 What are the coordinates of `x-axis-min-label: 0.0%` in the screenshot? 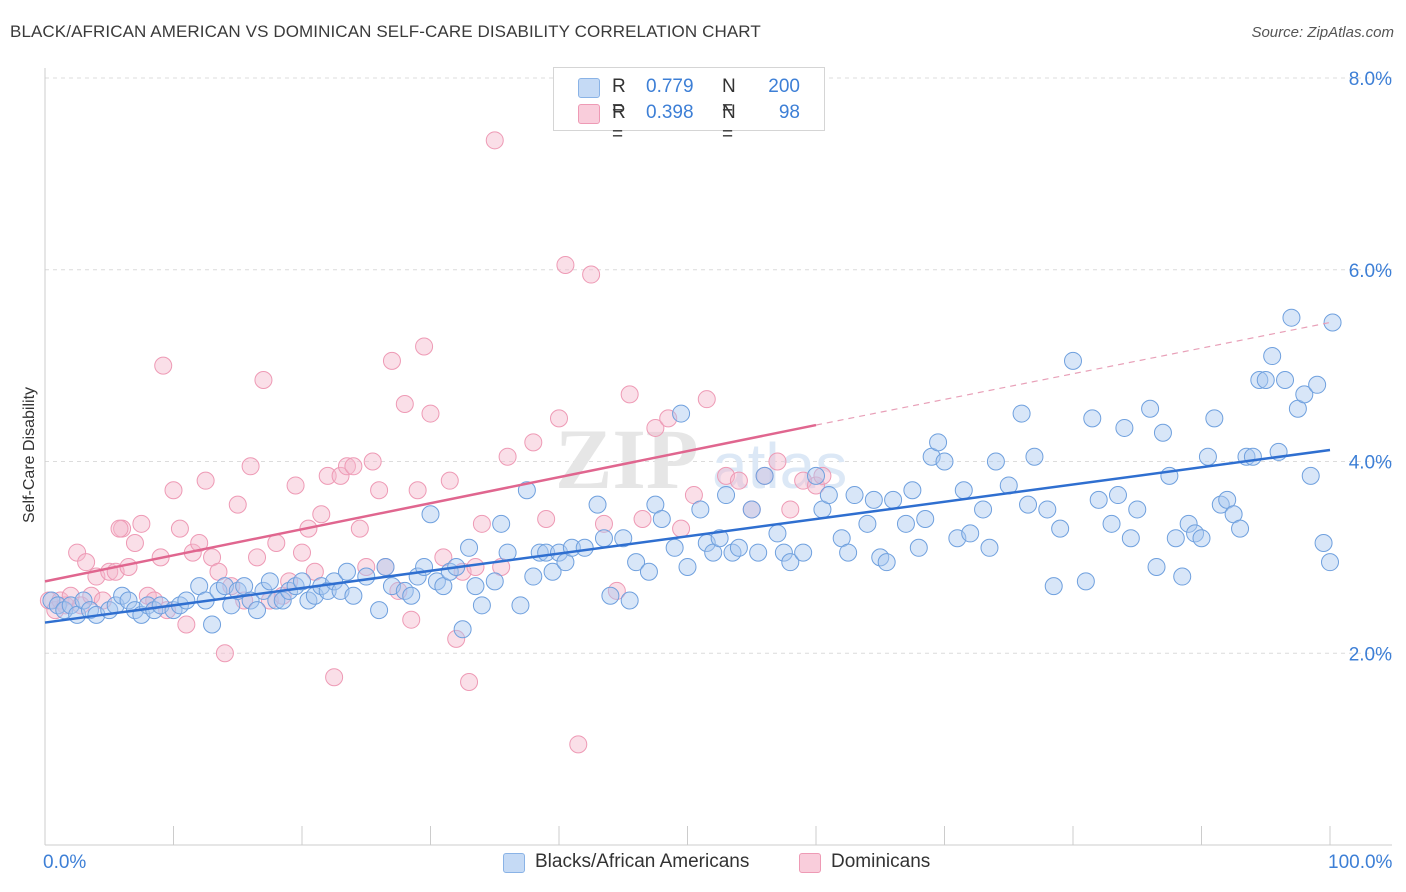 It's located at (65, 862).